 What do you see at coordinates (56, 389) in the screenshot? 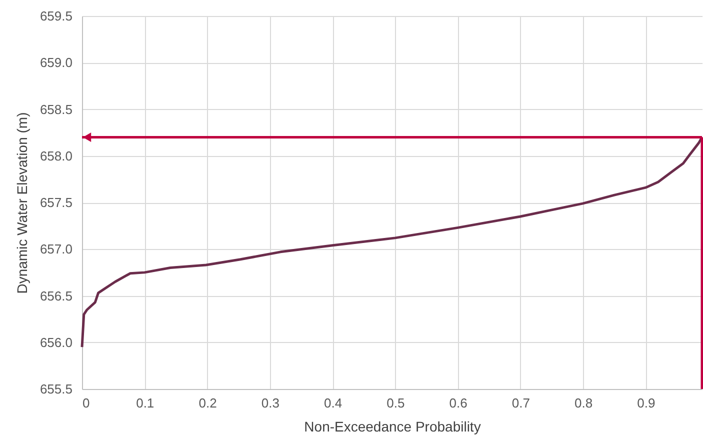
I see `y-tick-label: 655.5` at bounding box center [56, 389].